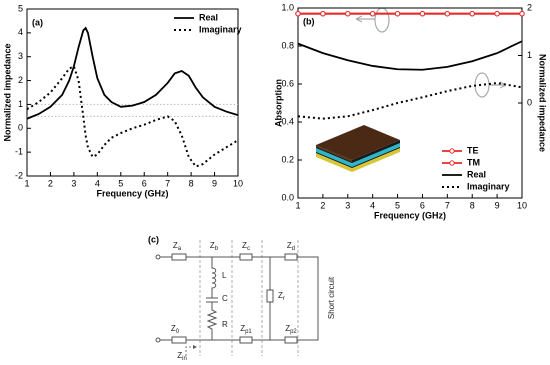  What do you see at coordinates (20, 8) in the screenshot?
I see `y-tick-label: 5` at bounding box center [20, 8].